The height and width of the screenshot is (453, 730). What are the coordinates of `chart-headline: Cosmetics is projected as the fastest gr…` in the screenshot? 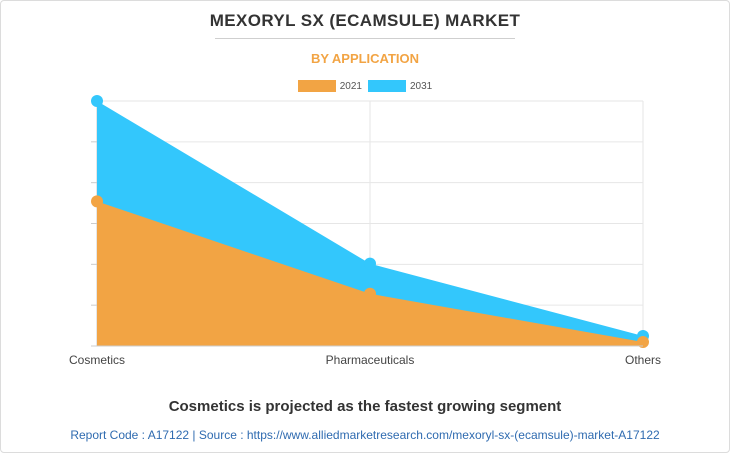 It's located at (365, 406).